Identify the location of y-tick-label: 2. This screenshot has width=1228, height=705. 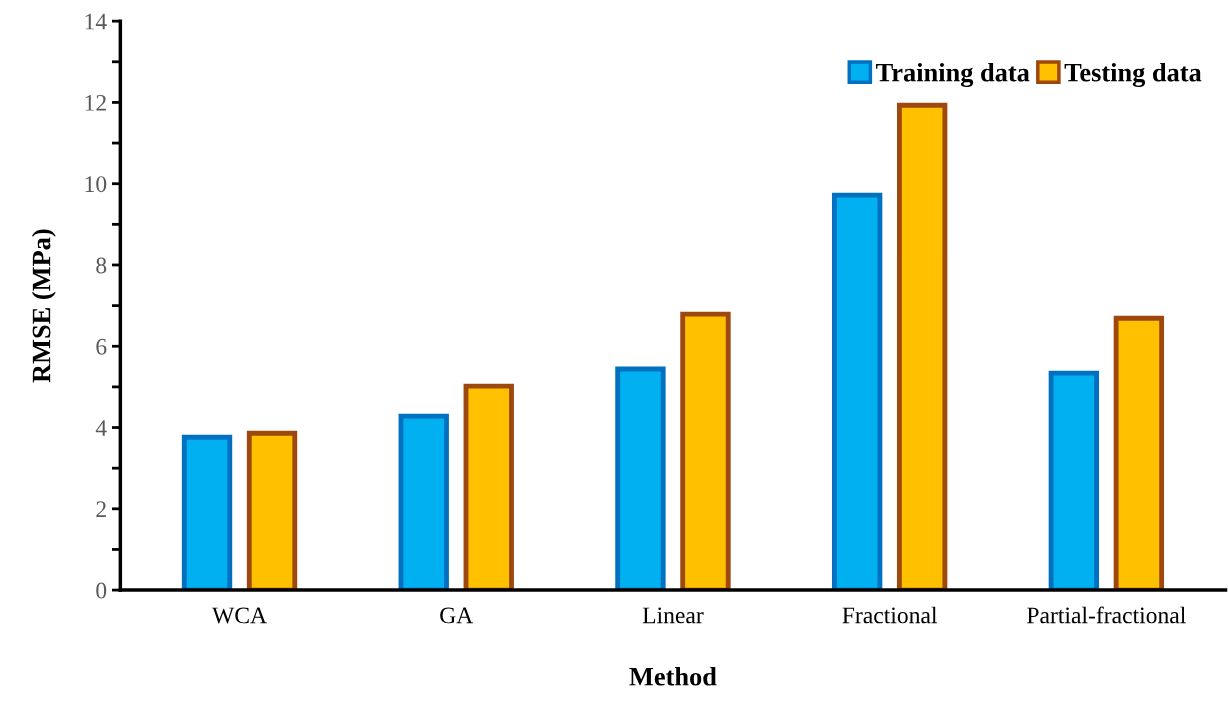
(101, 509).